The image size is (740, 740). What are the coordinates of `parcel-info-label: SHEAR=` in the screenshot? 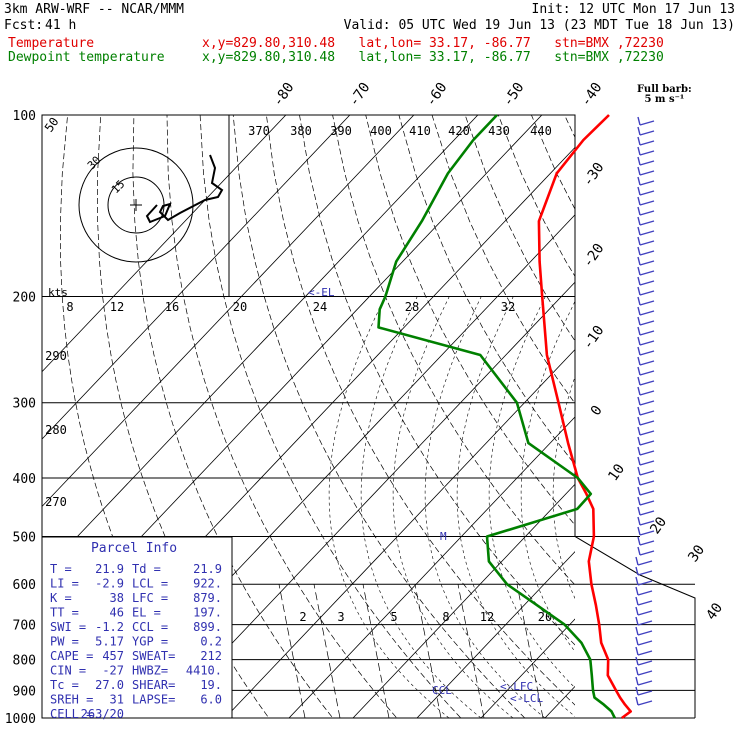 It's located at (153, 685).